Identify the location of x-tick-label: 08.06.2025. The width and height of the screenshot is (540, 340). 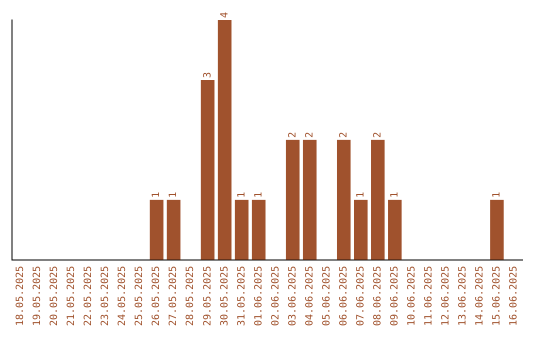
(378, 296).